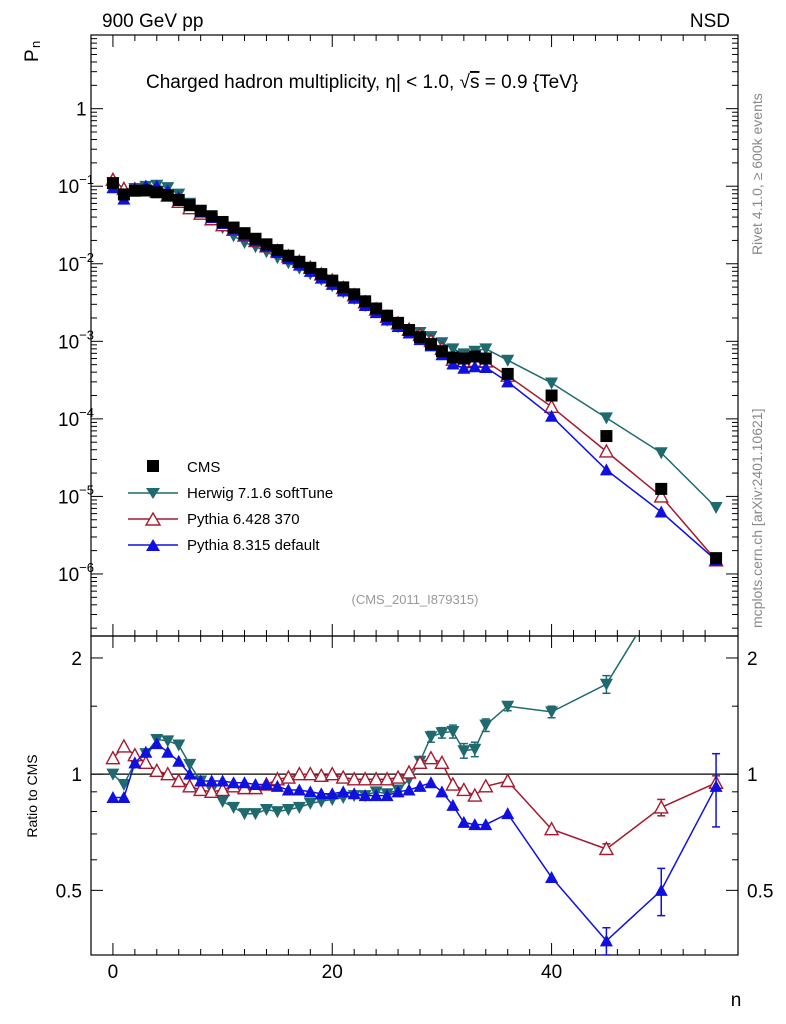  What do you see at coordinates (153, 493) in the screenshot?
I see `legend-marker-herwig` at bounding box center [153, 493].